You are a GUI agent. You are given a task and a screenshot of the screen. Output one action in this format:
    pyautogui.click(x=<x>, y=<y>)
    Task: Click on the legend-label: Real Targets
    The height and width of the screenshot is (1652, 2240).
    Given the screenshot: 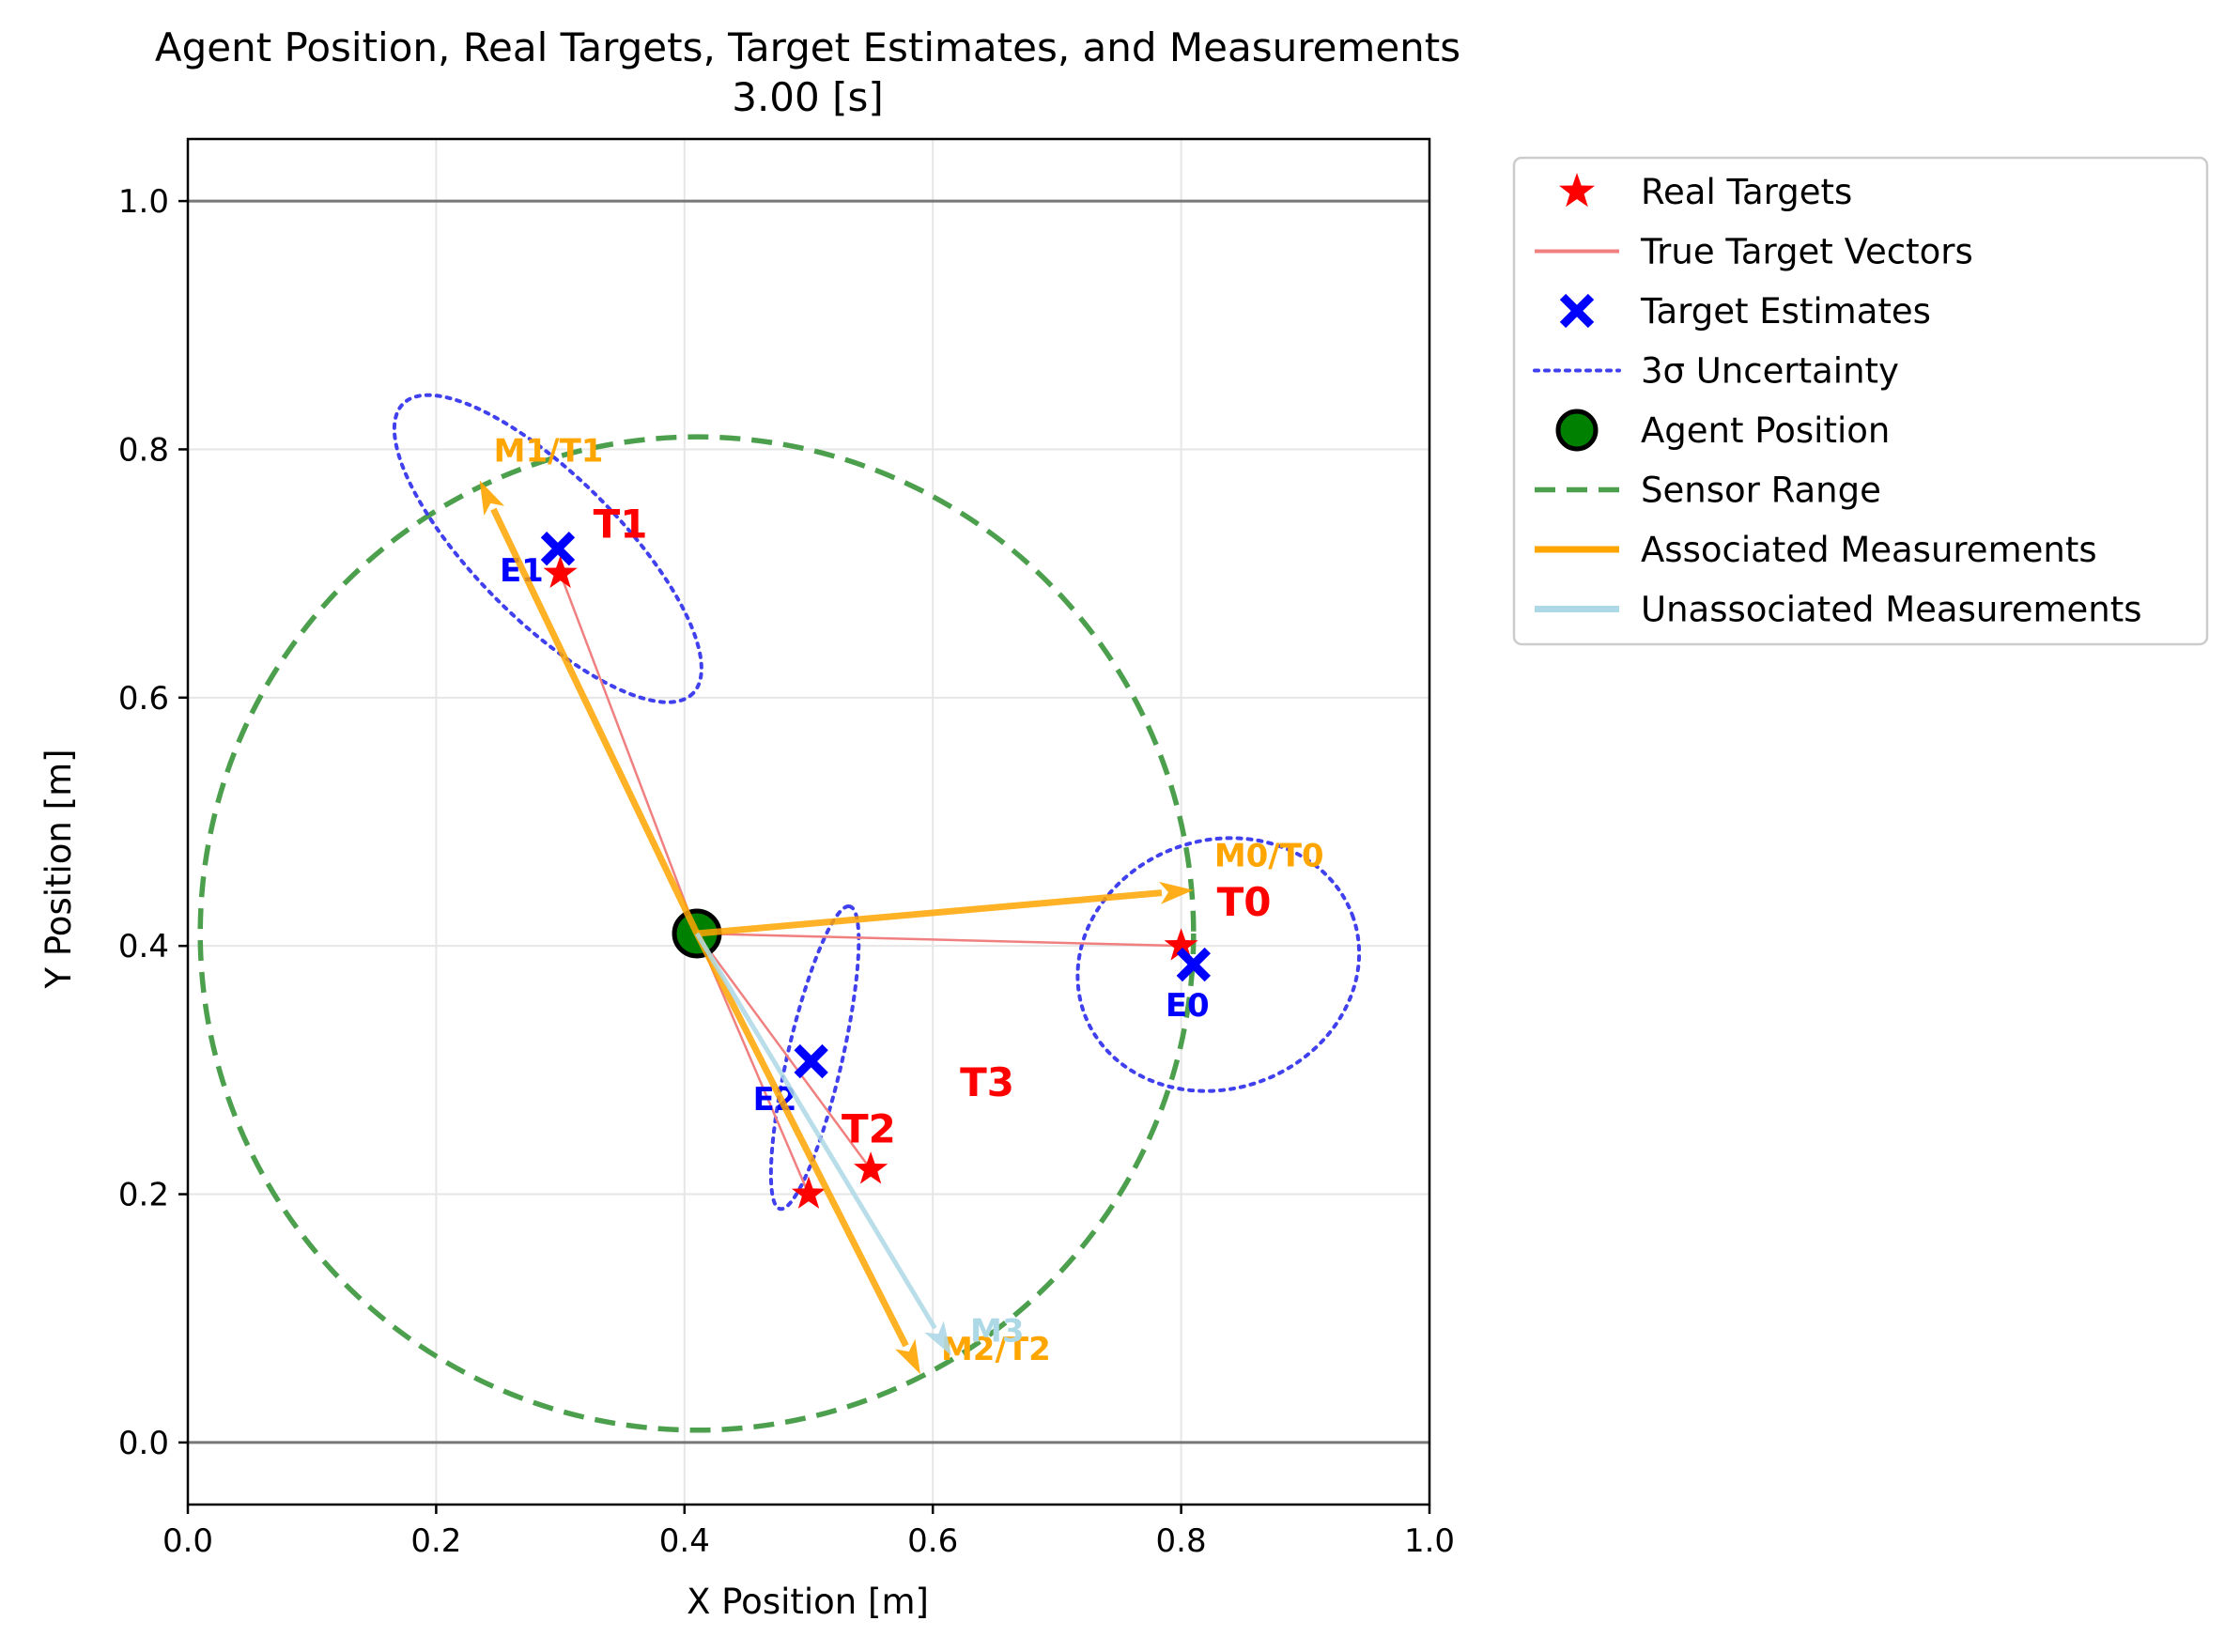 What is the action you would take?
    pyautogui.click(x=1746, y=192)
    